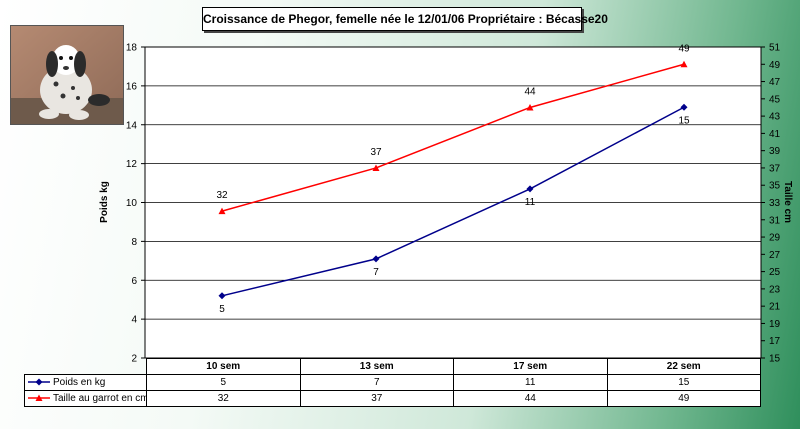 This screenshot has width=800, height=429. Describe the element at coordinates (684, 48) in the screenshot. I see `data-label: 49` at that location.